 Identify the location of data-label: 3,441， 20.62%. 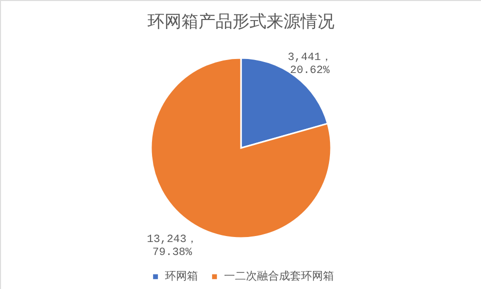
(310, 65).